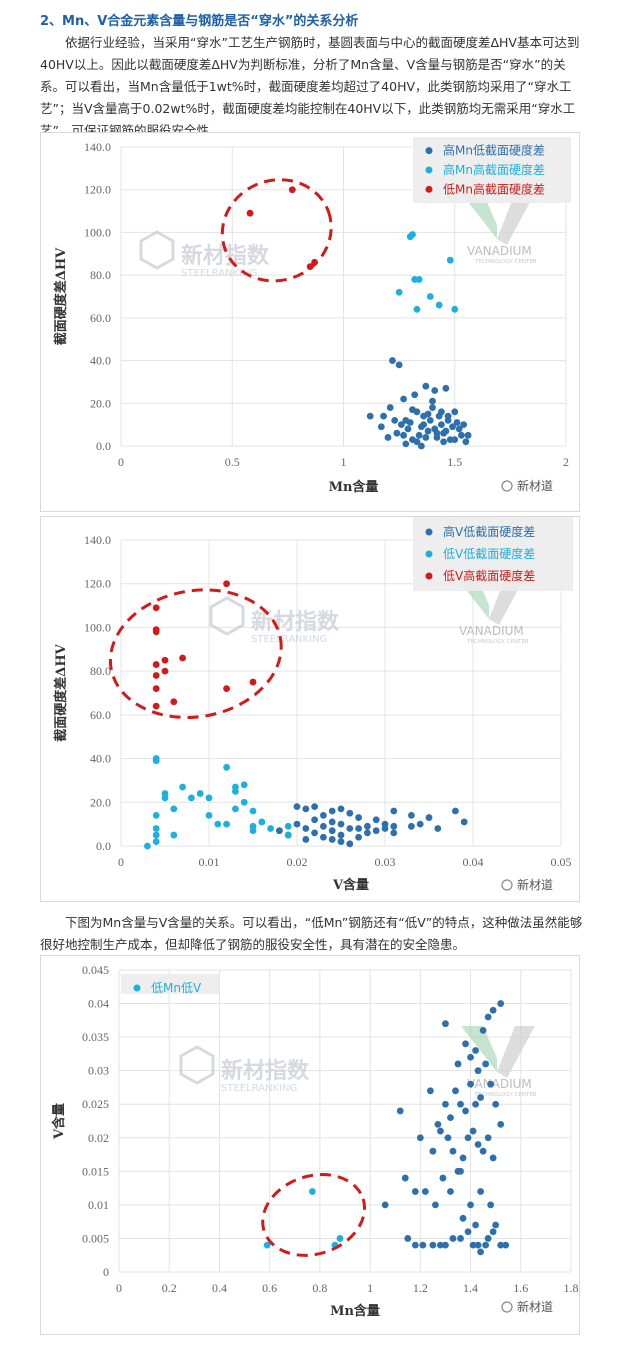 This screenshot has height=1350, width=620. I want to click on x-tick-label: 0.4, so click(219, 1288).